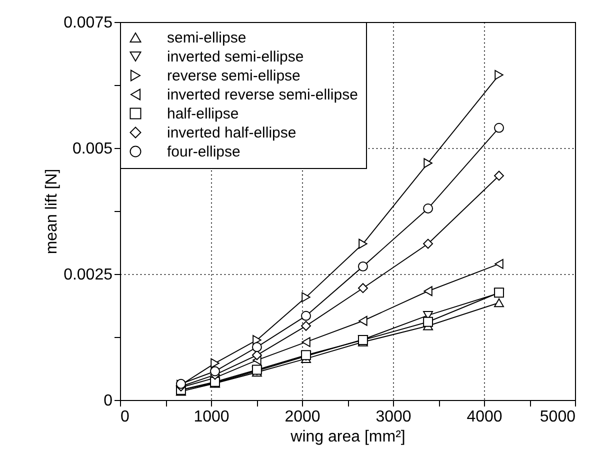 The width and height of the screenshot is (604, 466). Describe the element at coordinates (484, 417) in the screenshot. I see `x-tick-label: 4000` at that location.